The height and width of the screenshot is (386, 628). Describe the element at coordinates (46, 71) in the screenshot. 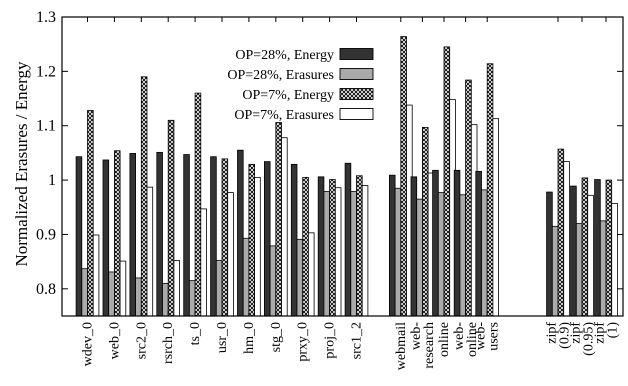

I see `y-tick-label: 1.2` at that location.